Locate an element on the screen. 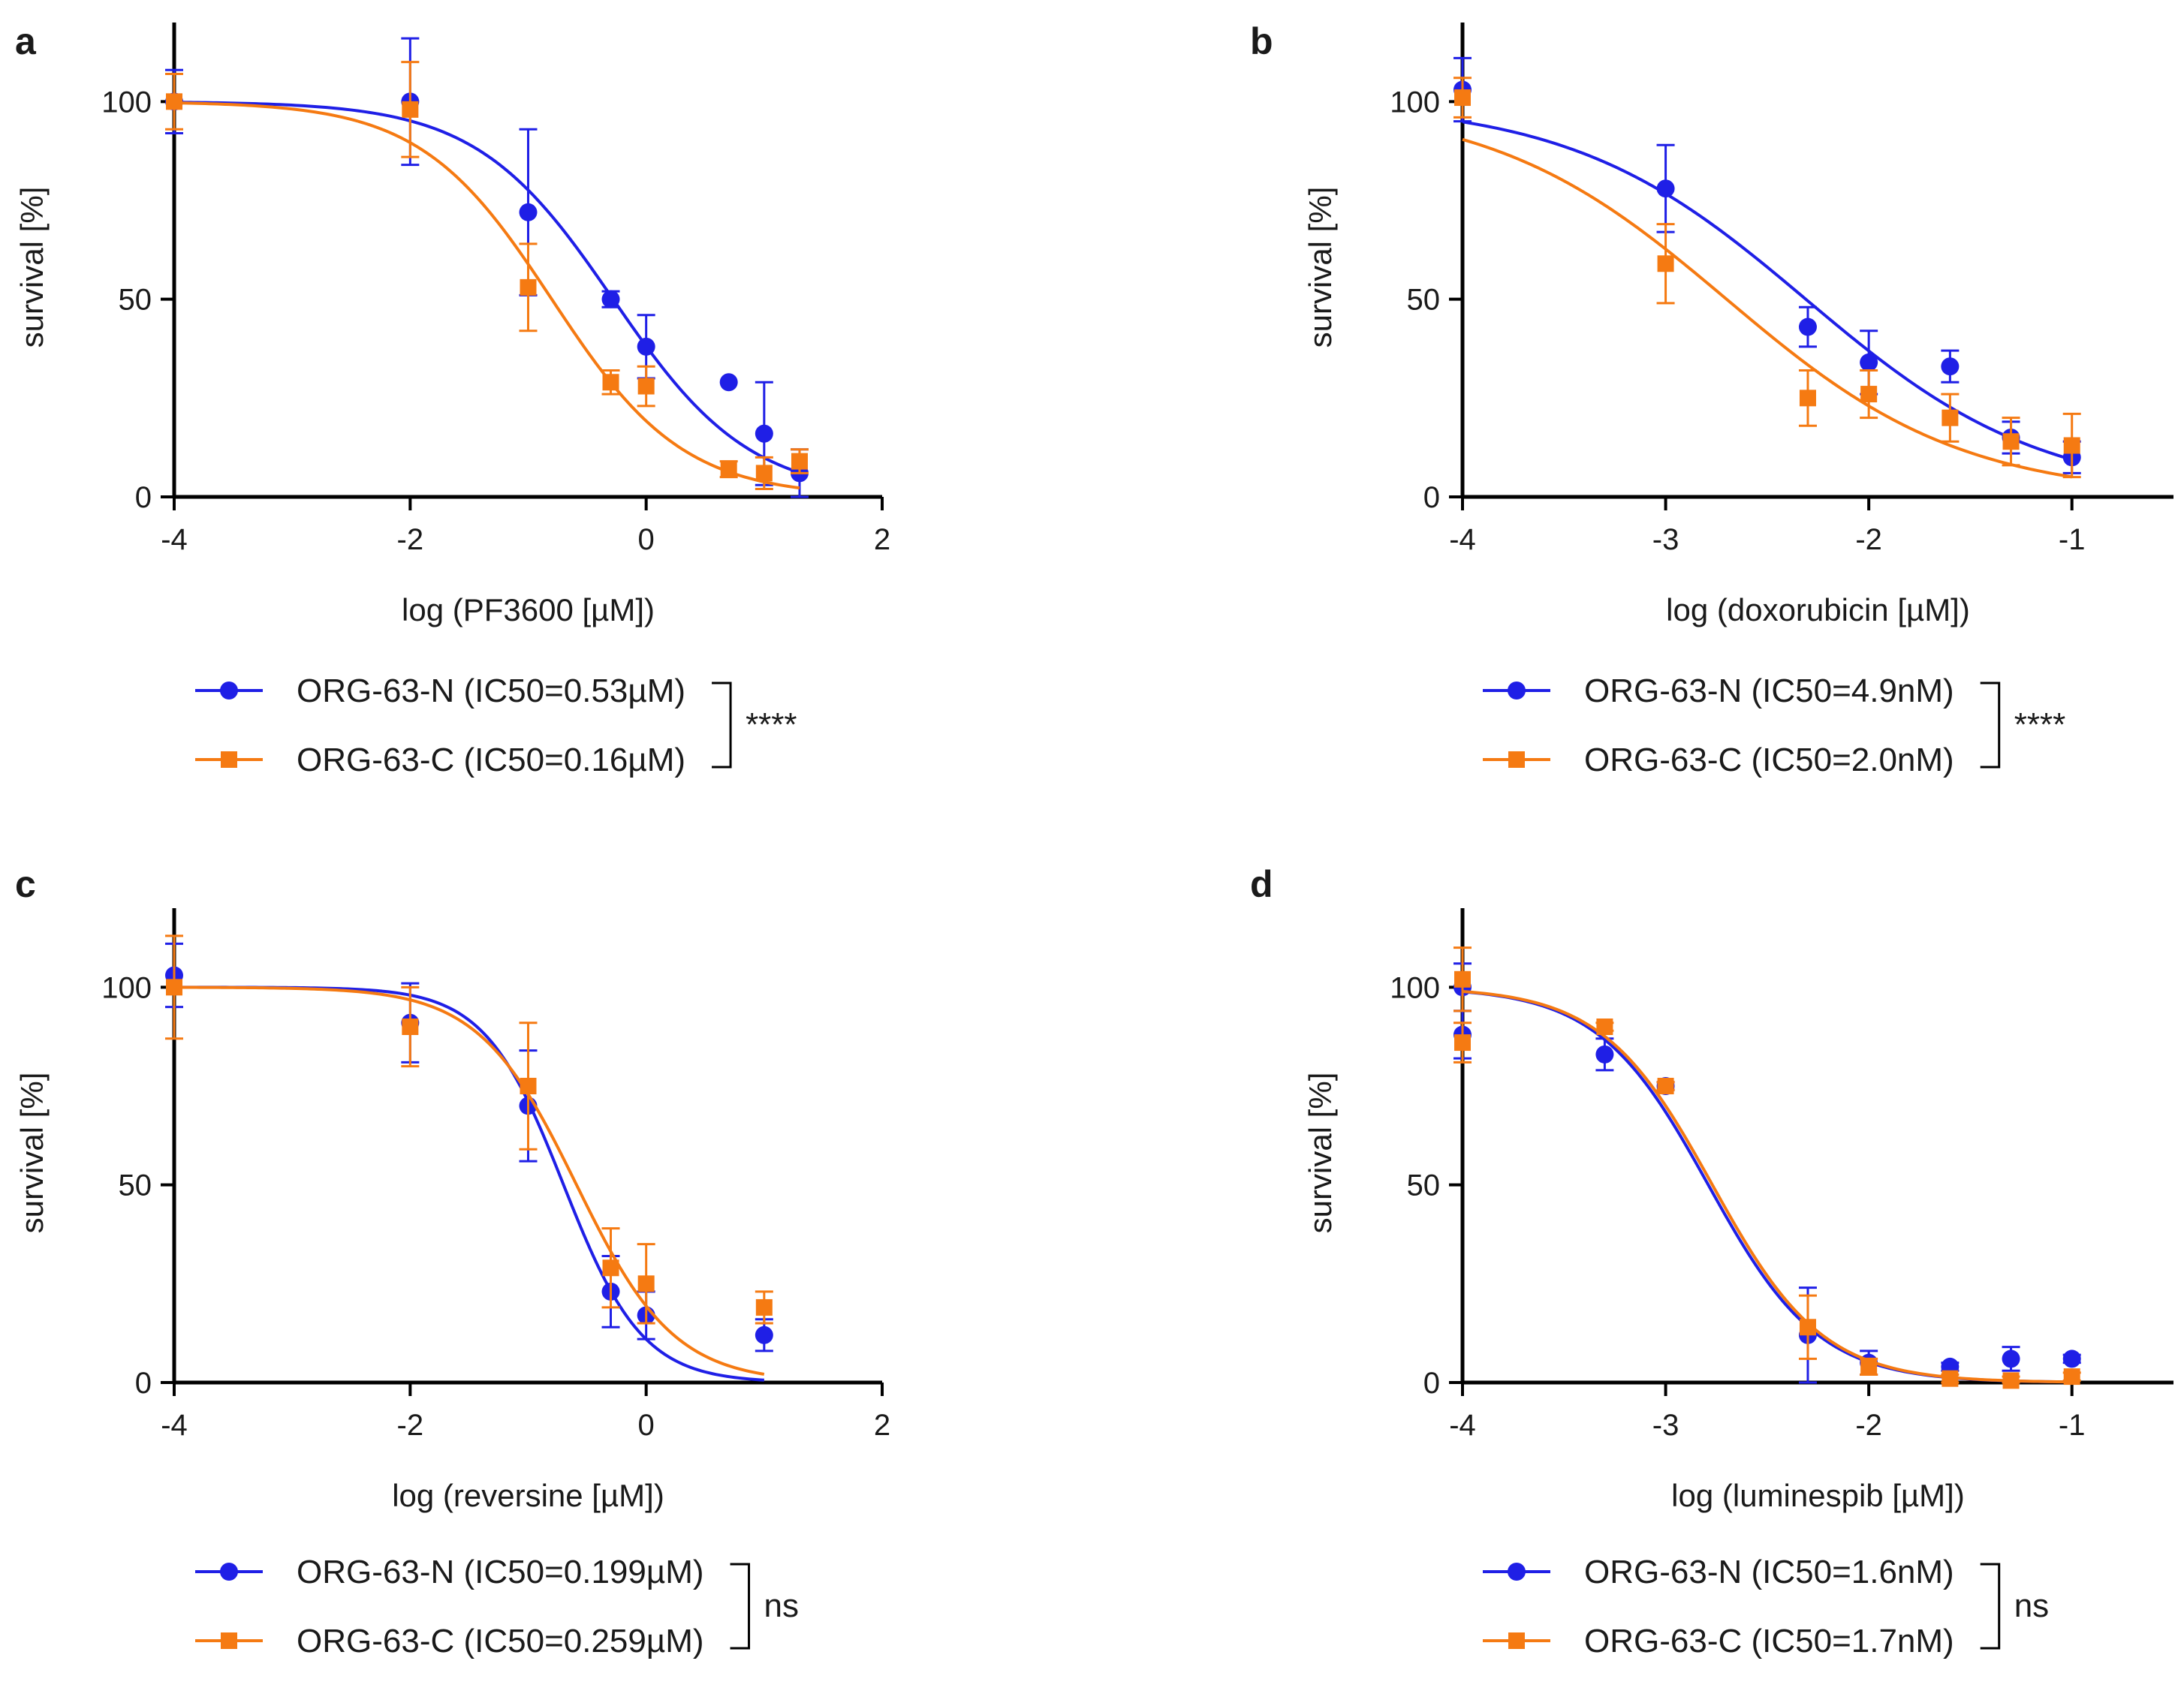 The image size is (2184, 1682). significance-label: ns is located at coordinates (781, 1605).